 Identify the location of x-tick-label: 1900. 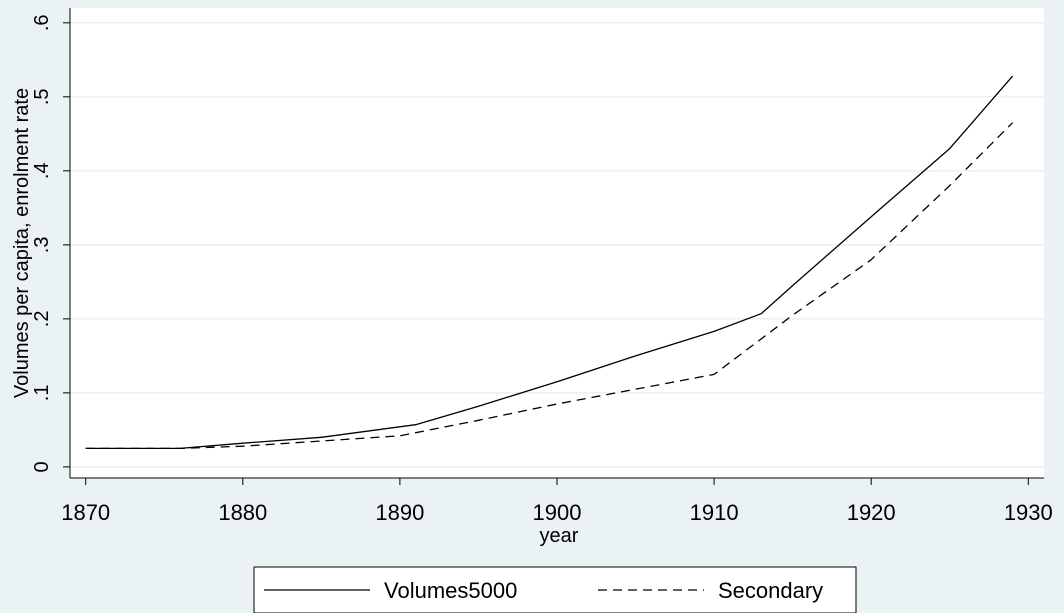
(557, 512).